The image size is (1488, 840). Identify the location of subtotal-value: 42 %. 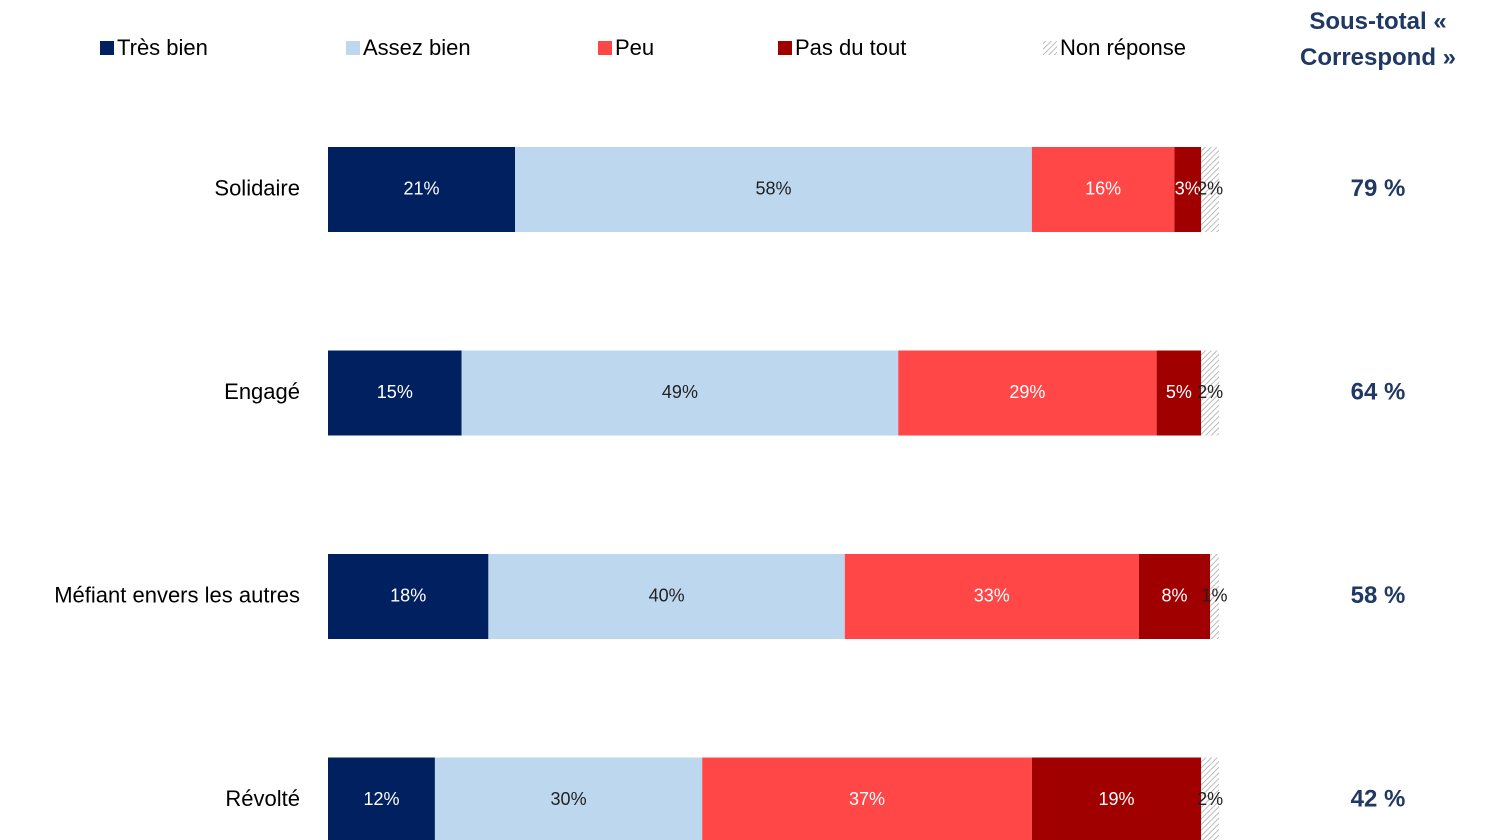
(1378, 798).